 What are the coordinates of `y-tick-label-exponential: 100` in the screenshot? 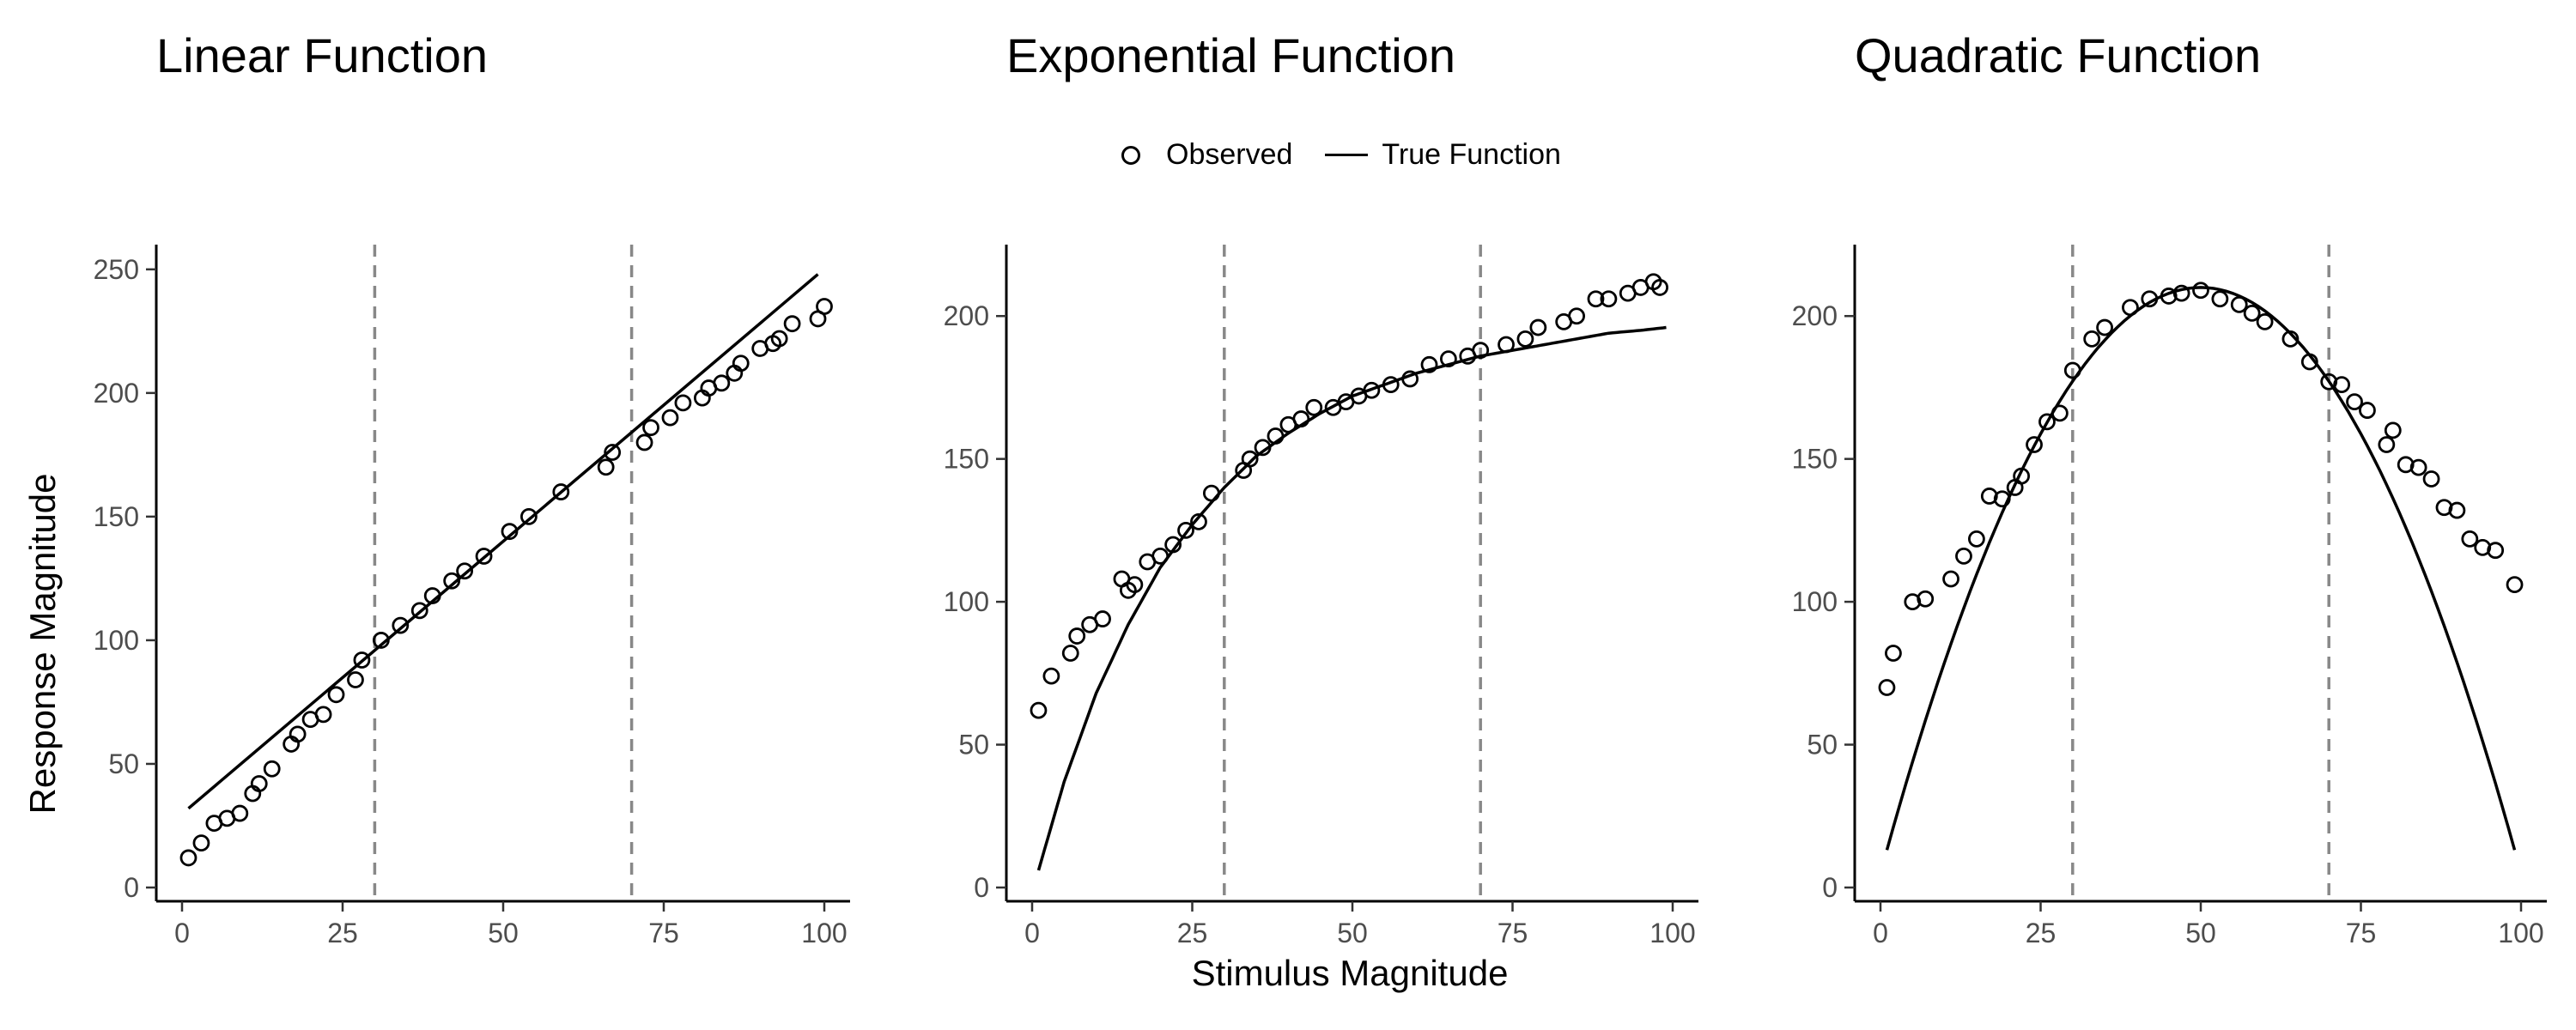 It's located at (966, 601).